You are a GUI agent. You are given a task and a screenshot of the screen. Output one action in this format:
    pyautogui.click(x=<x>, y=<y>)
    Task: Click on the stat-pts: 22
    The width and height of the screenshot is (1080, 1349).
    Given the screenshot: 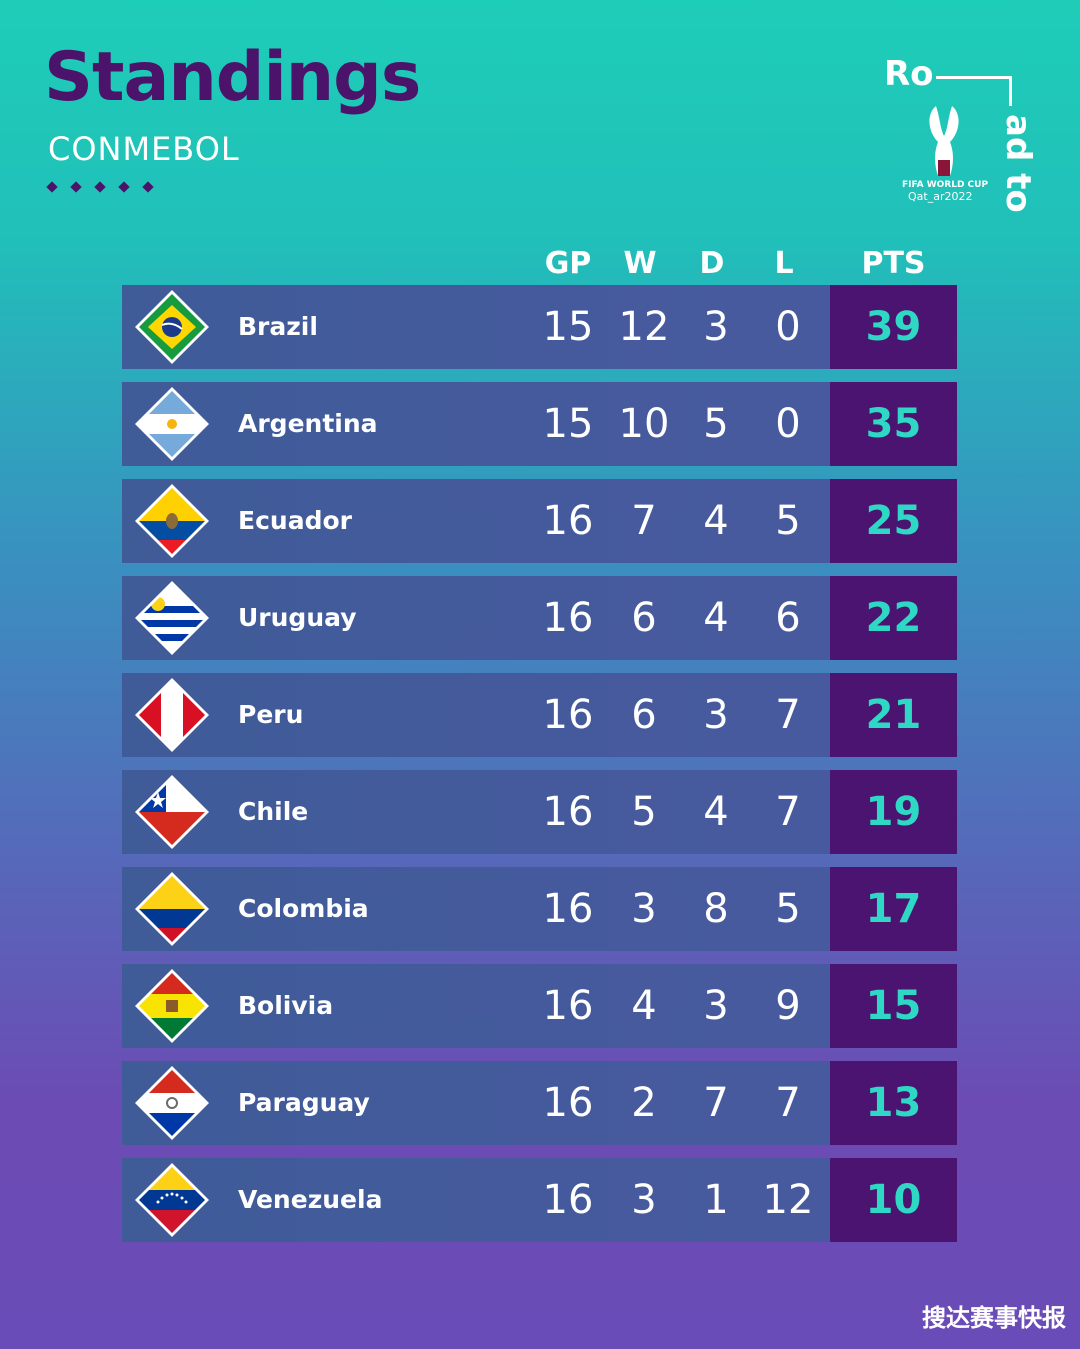 What is the action you would take?
    pyautogui.click(x=893, y=618)
    